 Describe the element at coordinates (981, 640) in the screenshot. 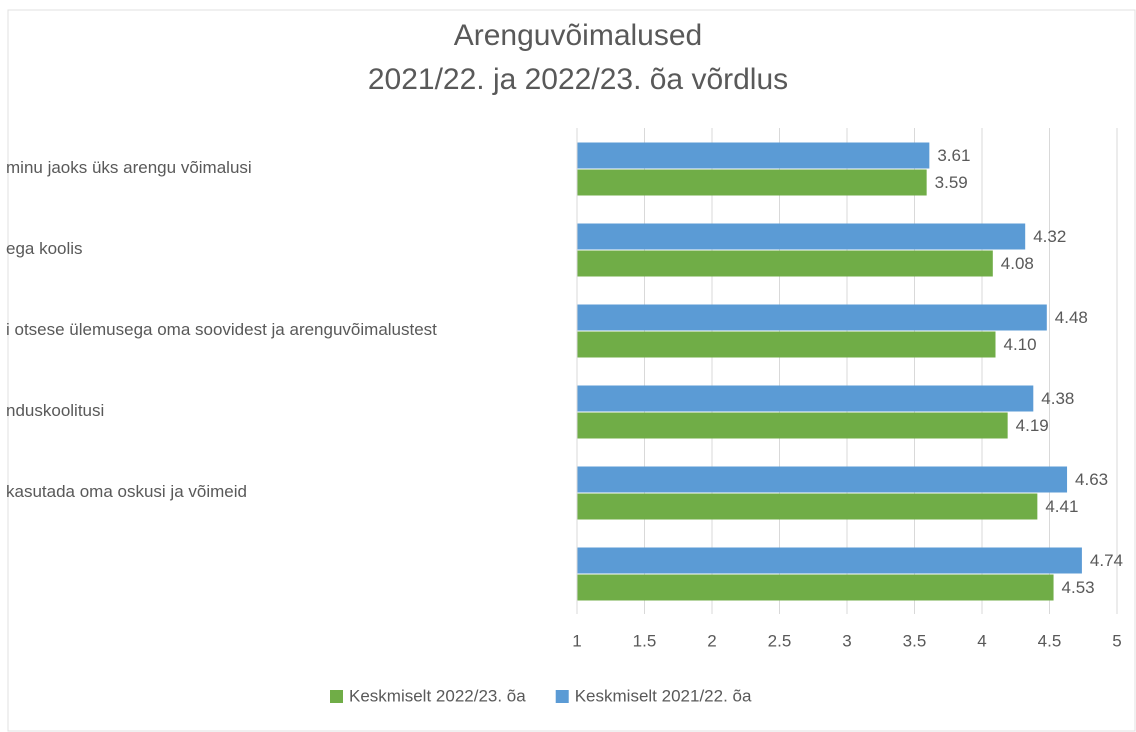

I see `x-tick-label: 4` at that location.